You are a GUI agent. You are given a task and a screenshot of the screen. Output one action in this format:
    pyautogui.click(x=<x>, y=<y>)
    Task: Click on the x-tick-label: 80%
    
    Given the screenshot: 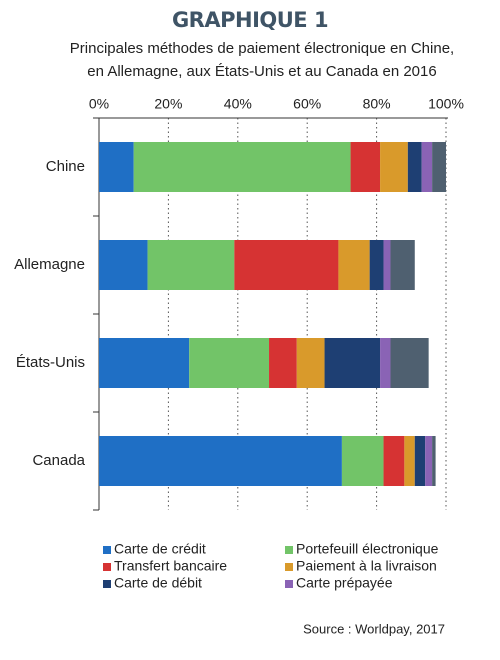 What is the action you would take?
    pyautogui.click(x=377, y=104)
    